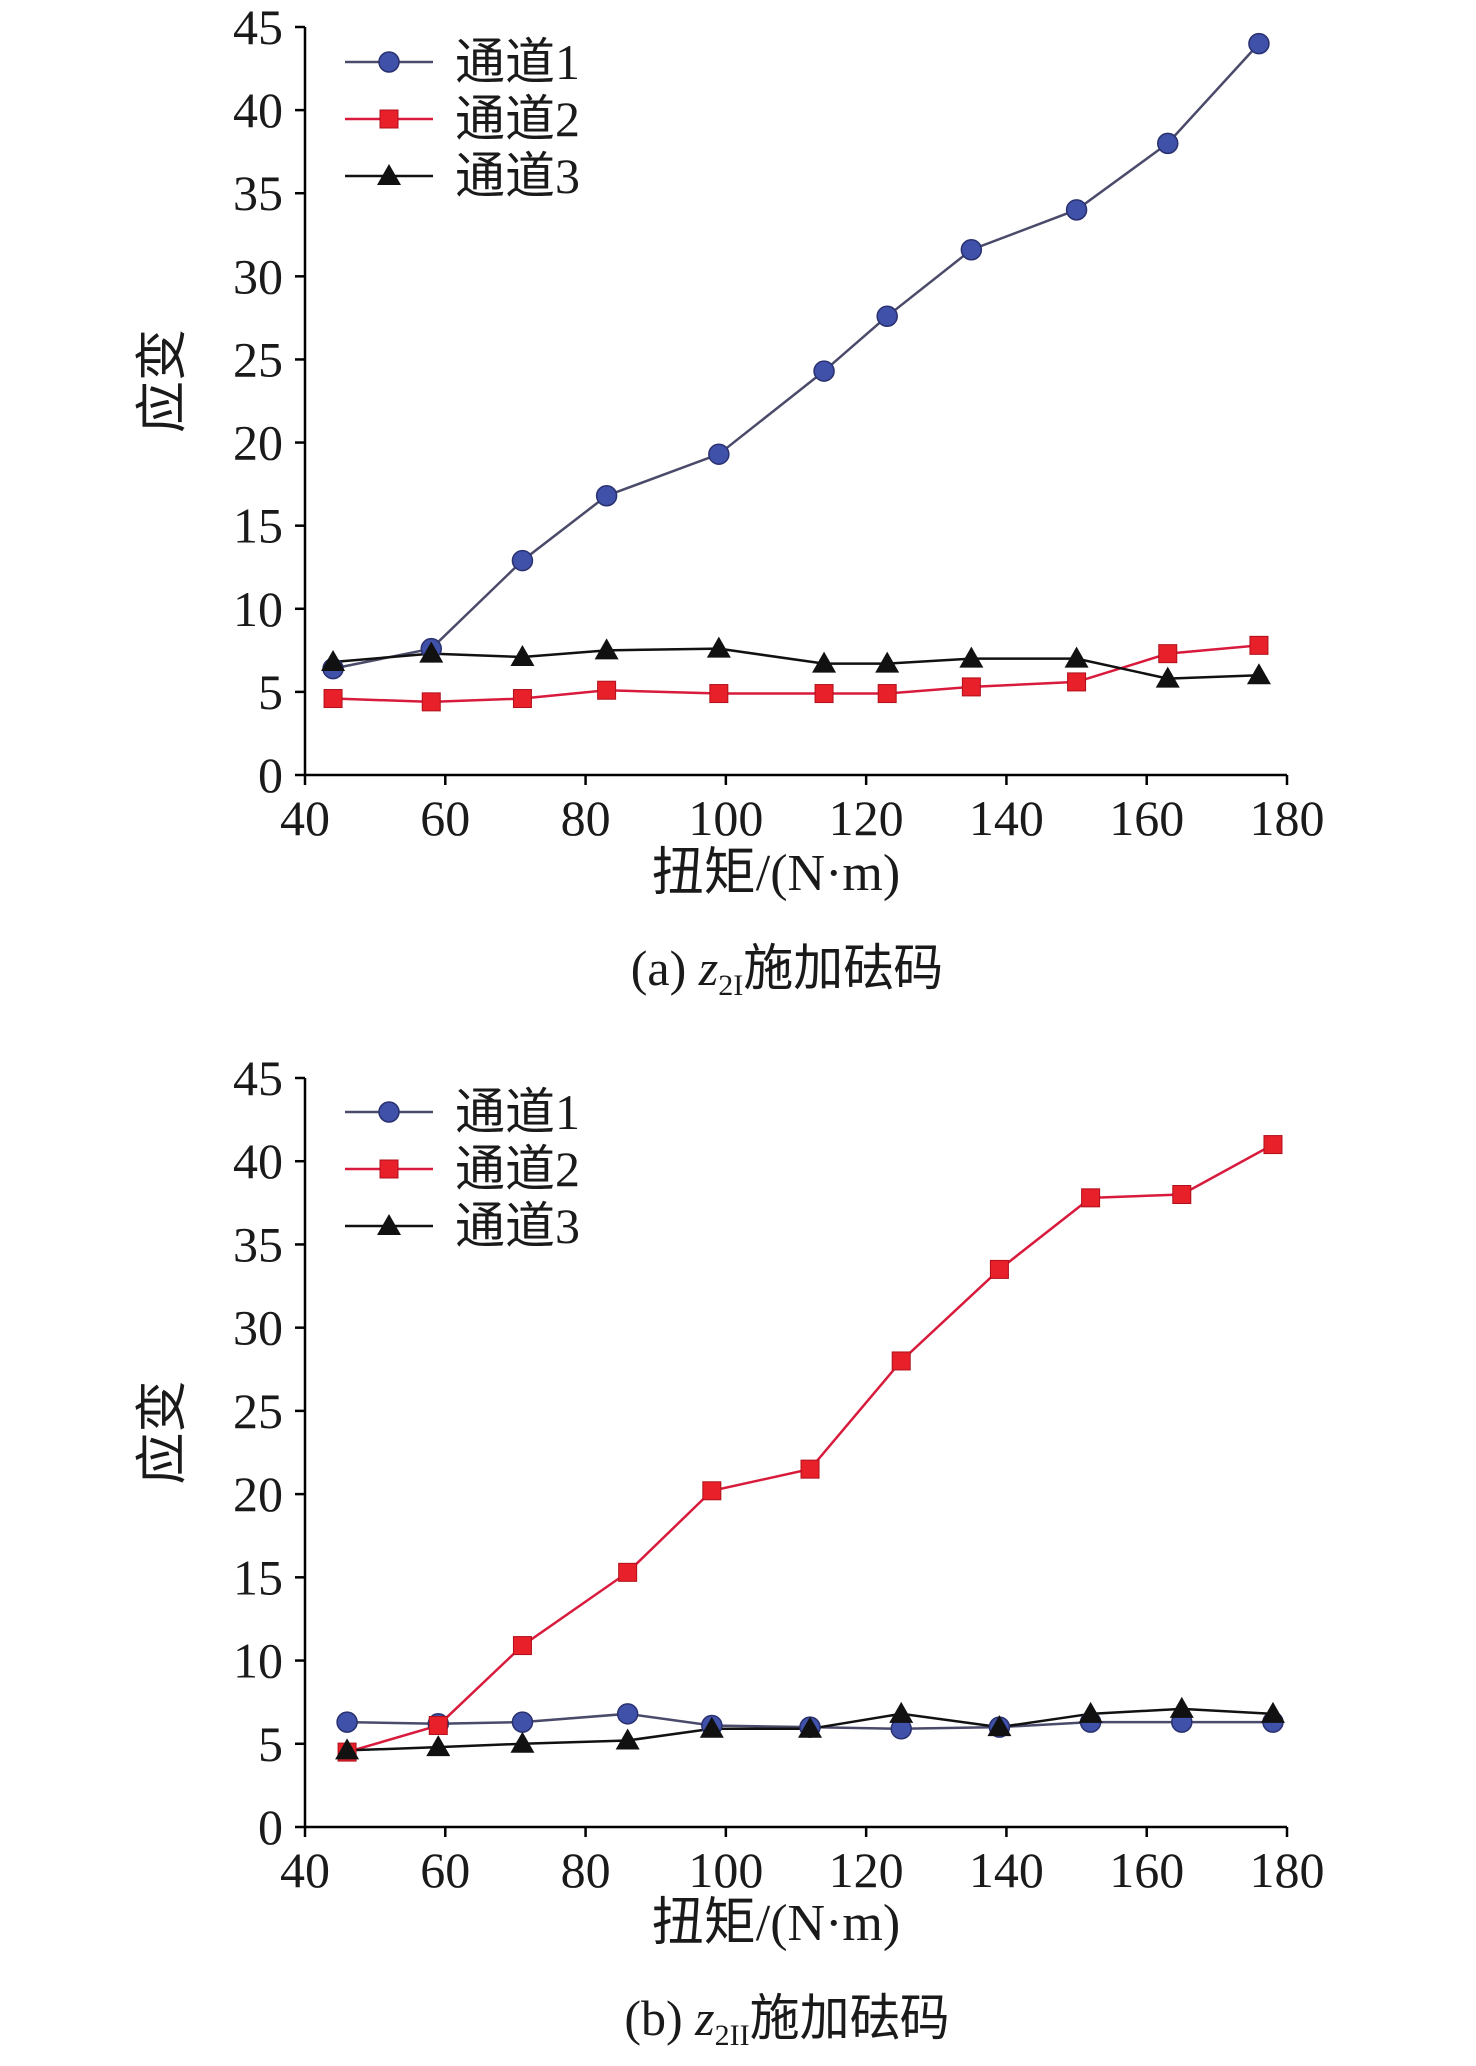  What do you see at coordinates (258, 526) in the screenshot?
I see `y-tick-label: 15` at bounding box center [258, 526].